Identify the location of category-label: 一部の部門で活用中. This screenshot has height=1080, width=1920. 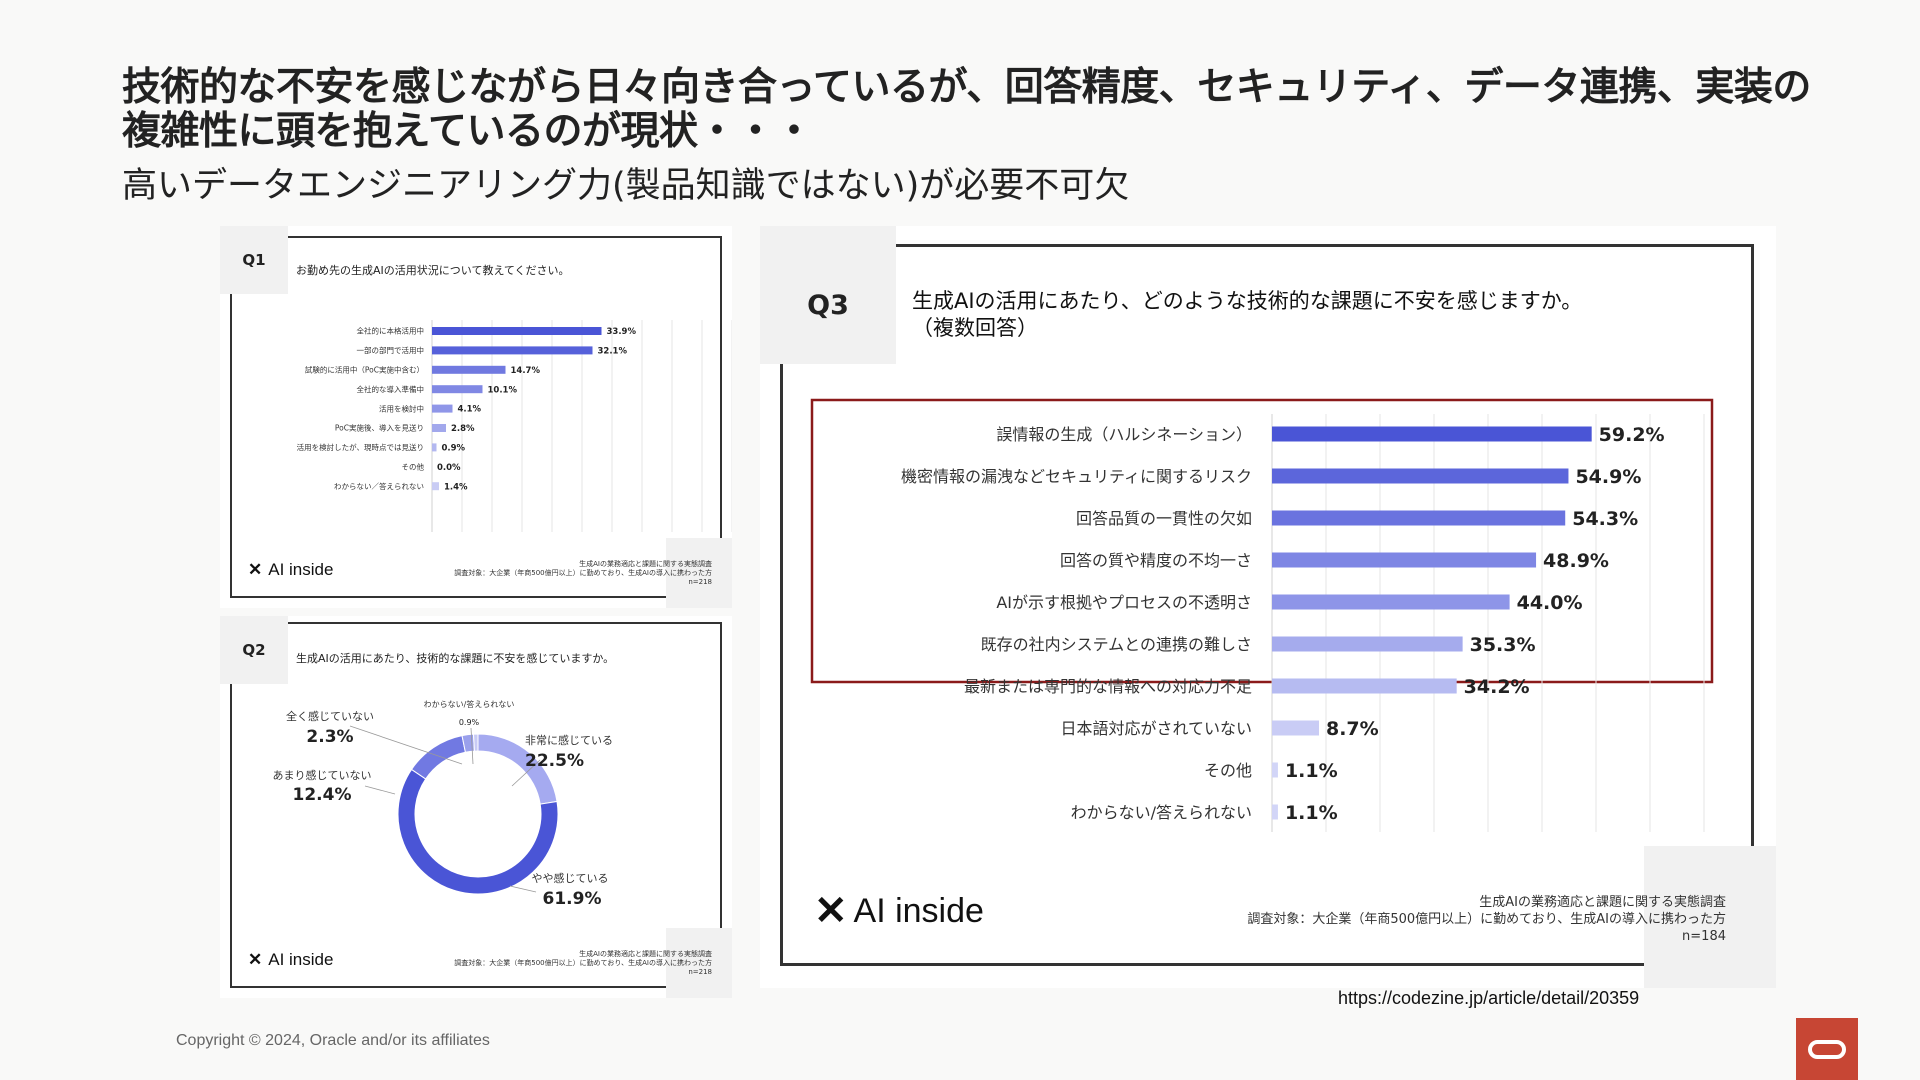
(391, 350).